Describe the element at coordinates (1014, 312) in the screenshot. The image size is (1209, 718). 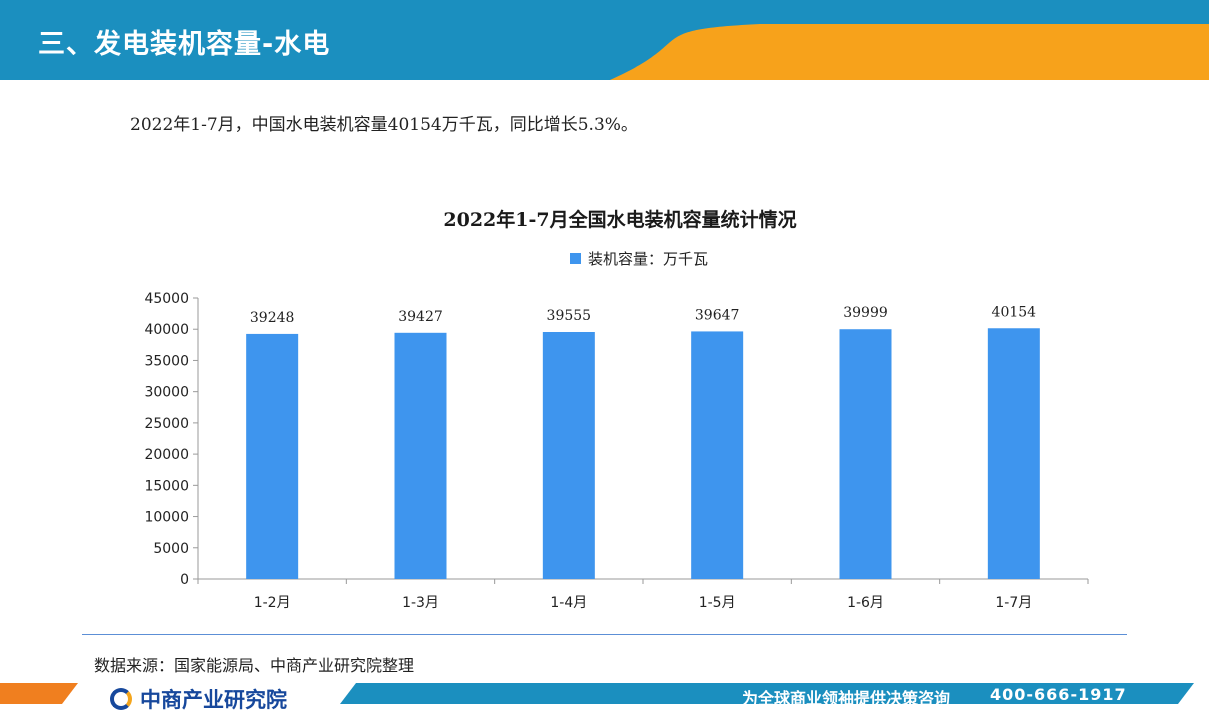
I see `data-label: 40154` at that location.